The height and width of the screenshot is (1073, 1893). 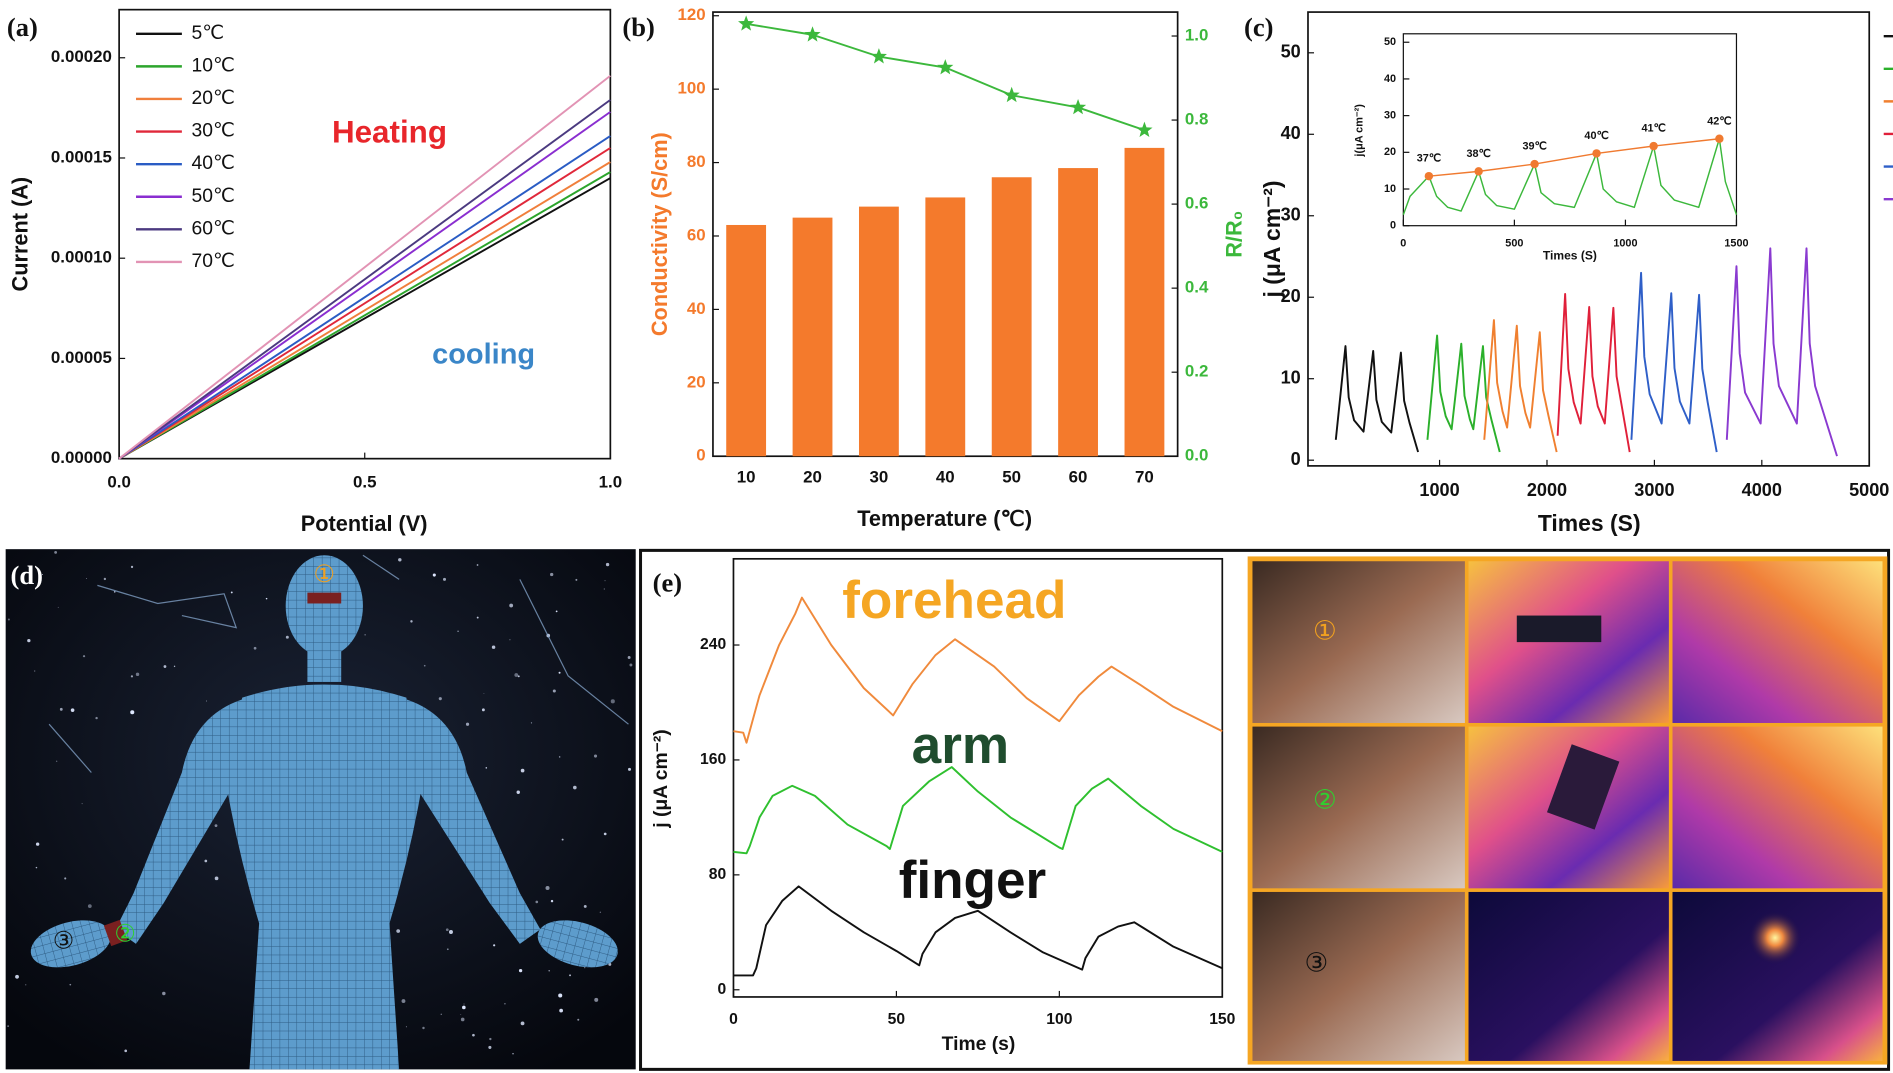 What do you see at coordinates (81, 156) in the screenshot?
I see `y-tick-label: 0.00015` at bounding box center [81, 156].